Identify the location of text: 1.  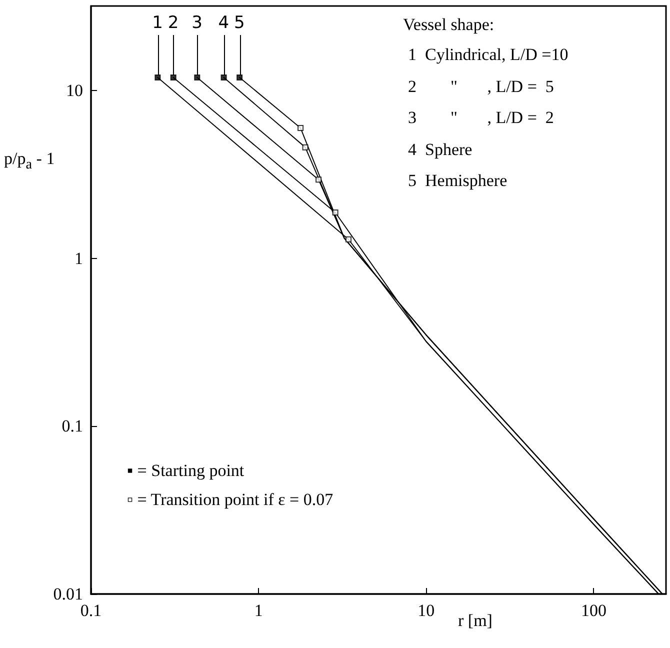
(157, 23).